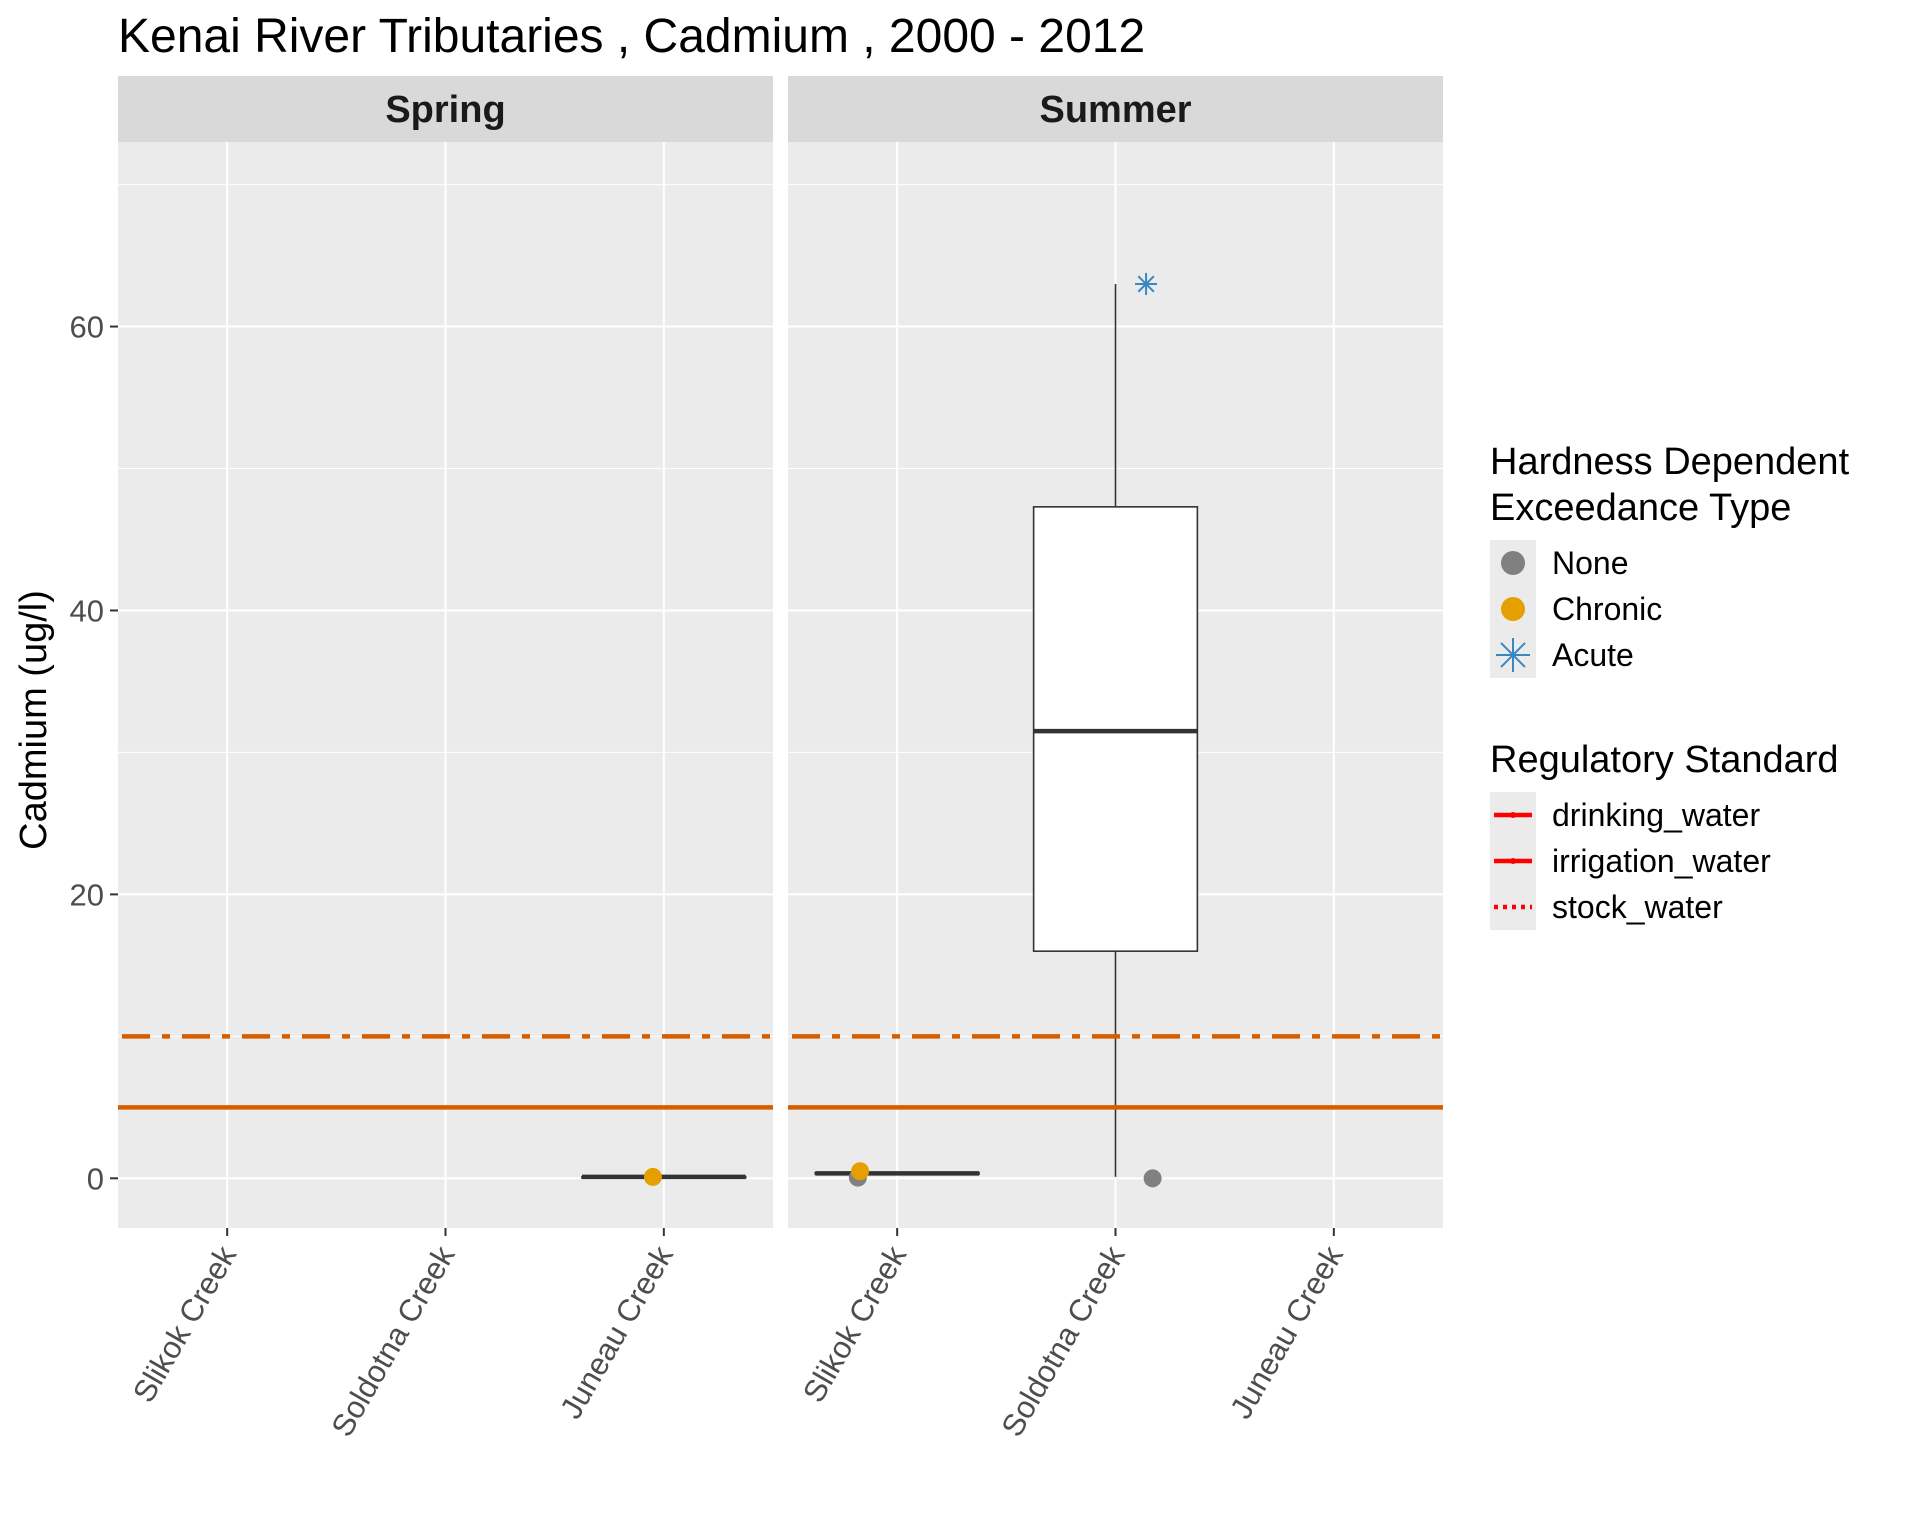  What do you see at coordinates (94, 753) in the screenshot?
I see `y-axis: 0 20 40 60` at bounding box center [94, 753].